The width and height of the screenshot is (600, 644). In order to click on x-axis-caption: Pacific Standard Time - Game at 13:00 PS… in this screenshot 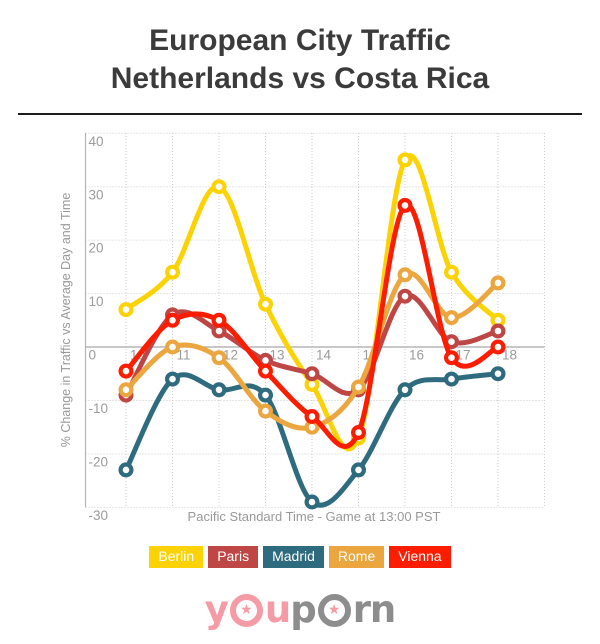, I will do `click(314, 516)`.